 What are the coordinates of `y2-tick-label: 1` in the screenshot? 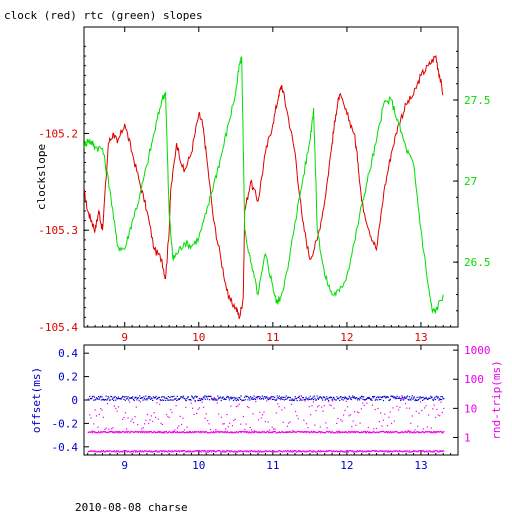 It's located at (467, 437).